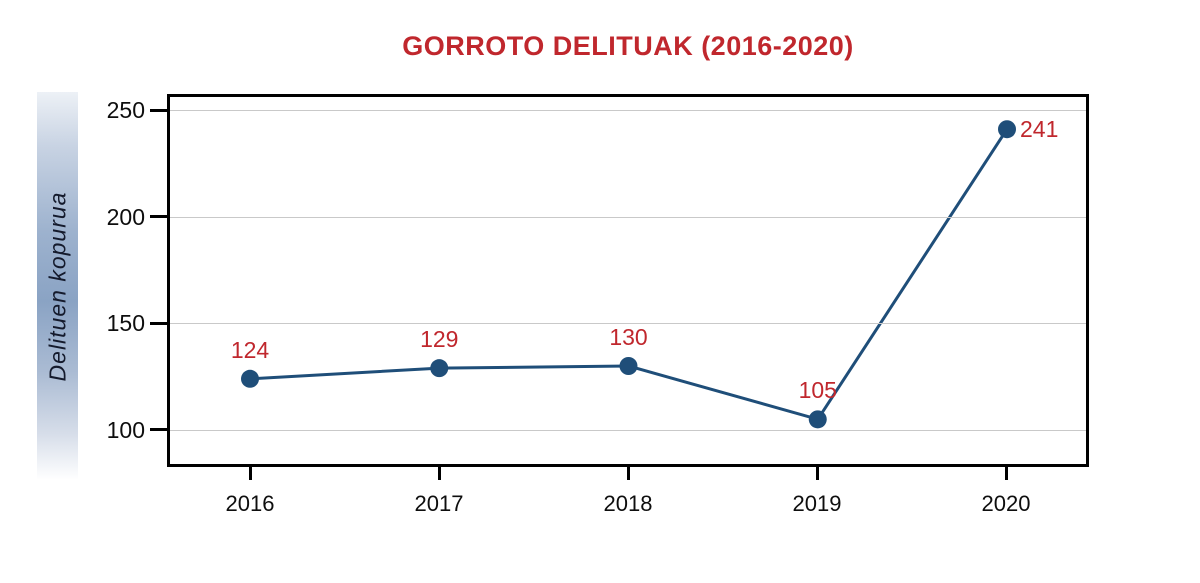 This screenshot has width=1200, height=583. I want to click on data-point-2020, so click(1007, 129).